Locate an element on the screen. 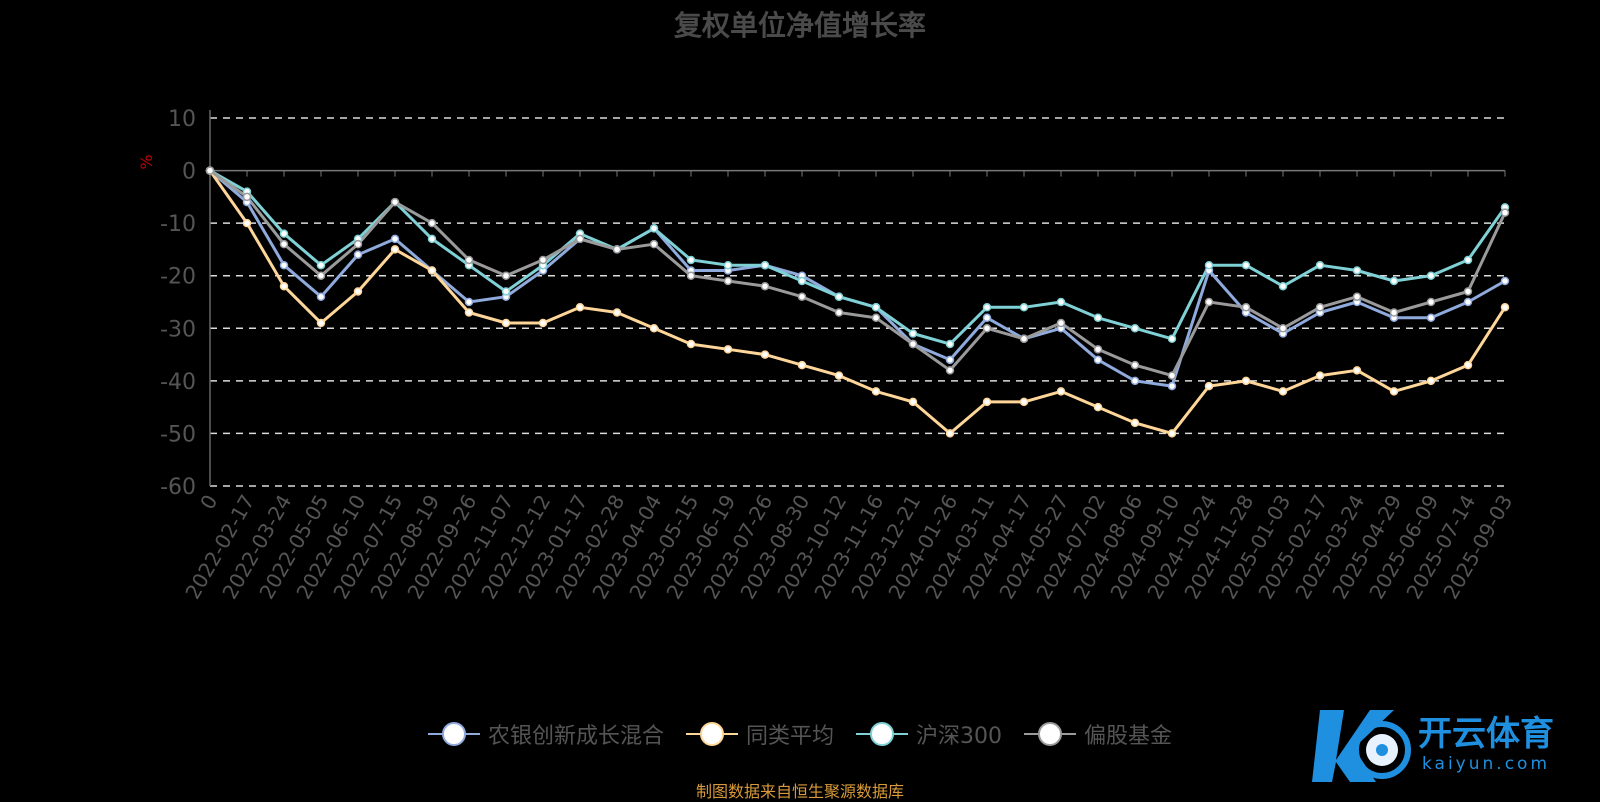 This screenshot has height=802, width=1600. legend-label: 沪深300 is located at coordinates (959, 736).